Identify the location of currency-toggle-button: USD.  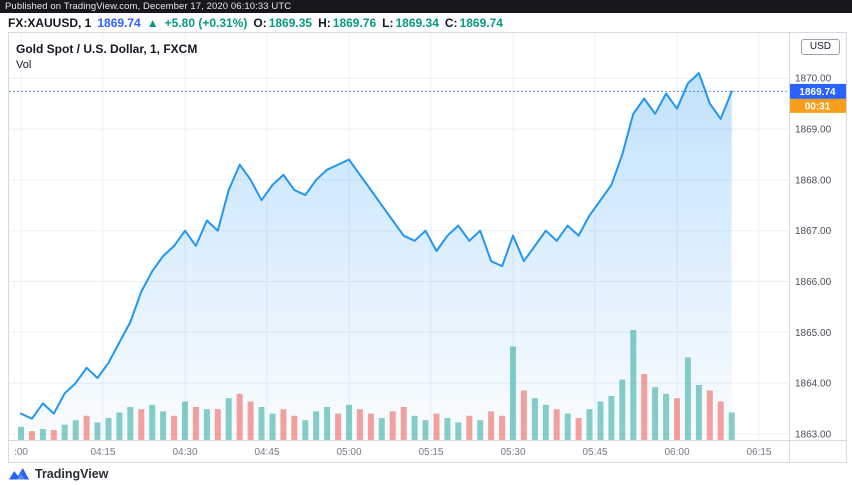
(820, 47).